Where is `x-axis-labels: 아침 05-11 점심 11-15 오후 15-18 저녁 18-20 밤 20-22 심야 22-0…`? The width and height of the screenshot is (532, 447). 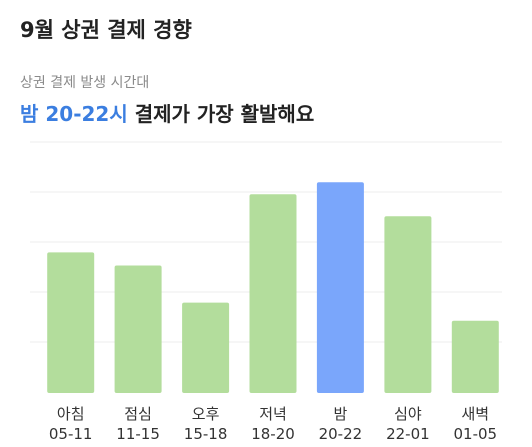
x-axis-labels: 아침 05-11 점심 11-15 오후 15-18 저녁 18-20 밤 20-22 심야 22-0… is located at coordinates (273, 424).